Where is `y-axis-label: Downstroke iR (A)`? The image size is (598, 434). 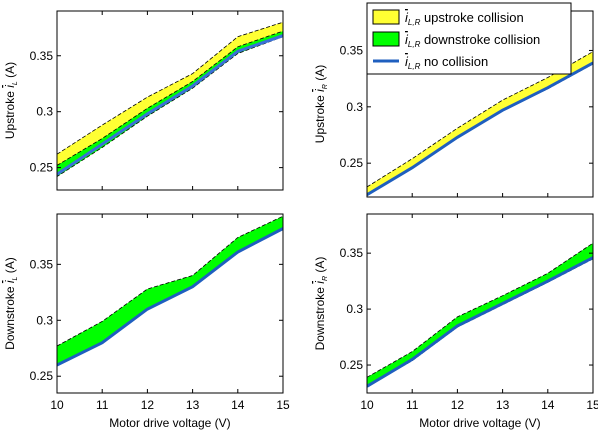 y-axis-label: Downstroke iR (A) is located at coordinates (321, 304).